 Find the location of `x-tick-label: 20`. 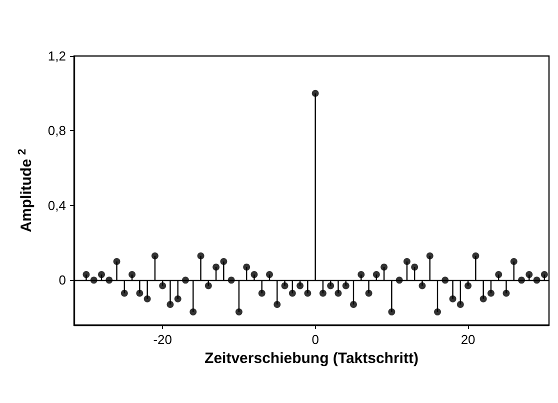

x-tick-label: 20 is located at coordinates (468, 339).